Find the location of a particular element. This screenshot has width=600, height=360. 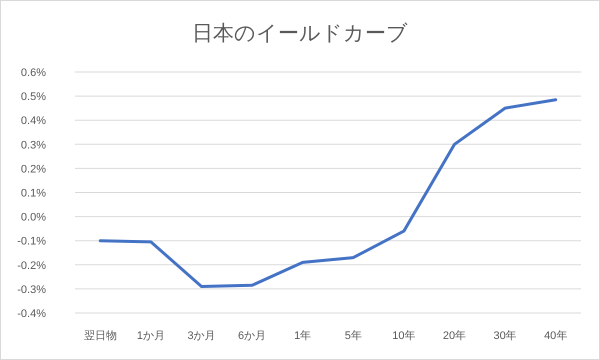

y-tick-label: 0.4% is located at coordinates (33, 121).